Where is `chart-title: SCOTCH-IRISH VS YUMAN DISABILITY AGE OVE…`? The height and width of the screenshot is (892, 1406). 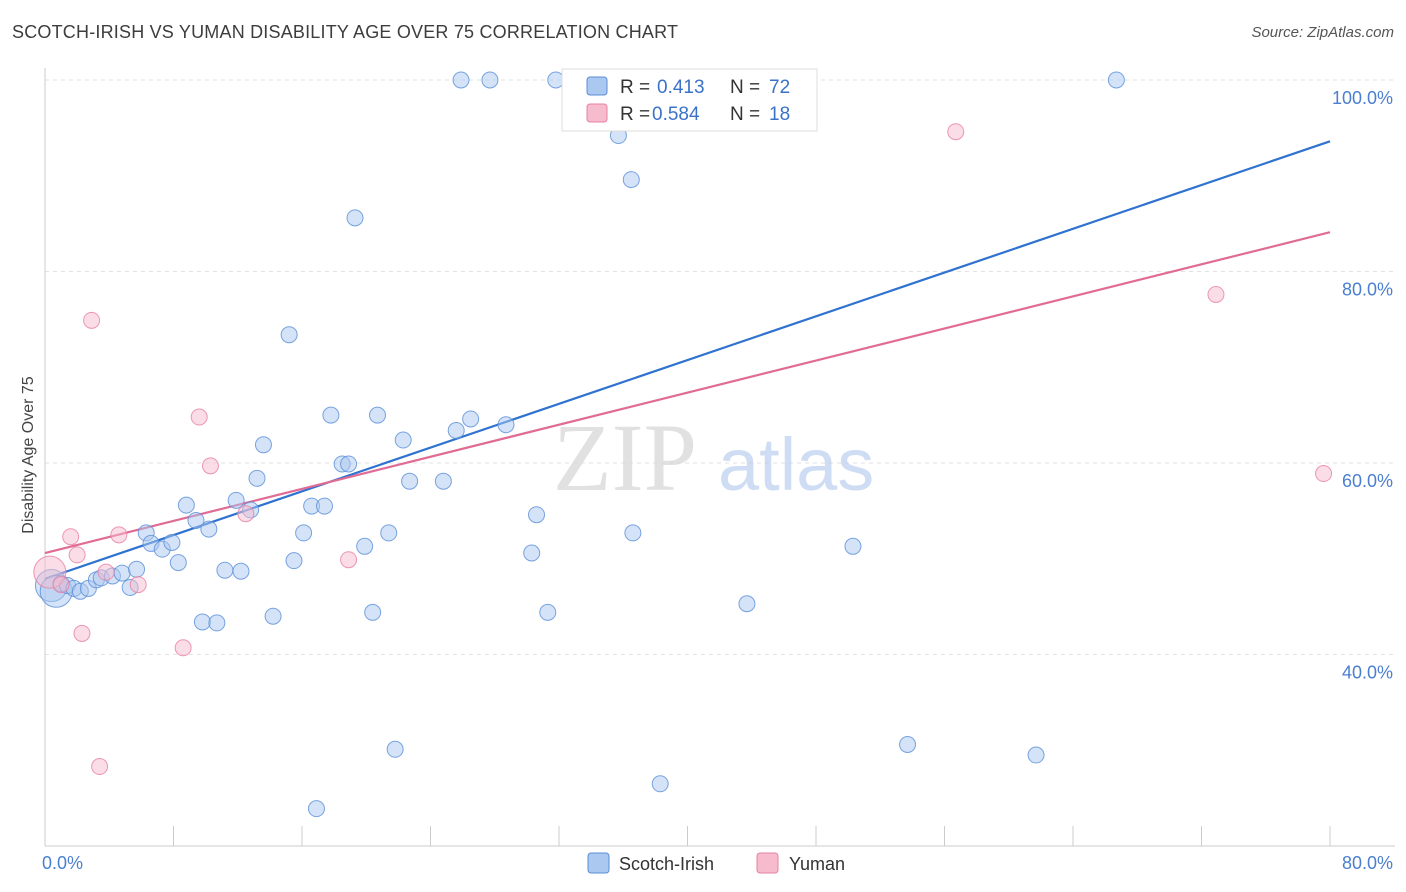
chart-title: SCOTCH-IRISH VS YUMAN DISABILITY AGE OVE… is located at coordinates (345, 32).